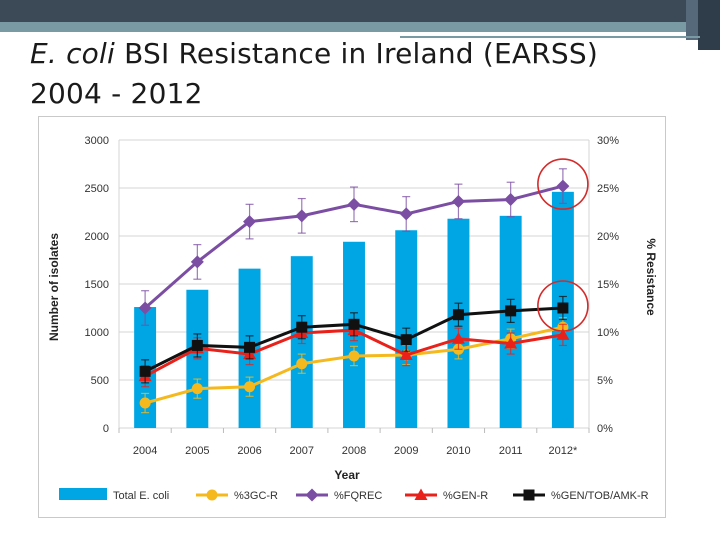 This screenshot has width=720, height=540. Describe the element at coordinates (709, 25) in the screenshot. I see `slide-corner-block` at that location.